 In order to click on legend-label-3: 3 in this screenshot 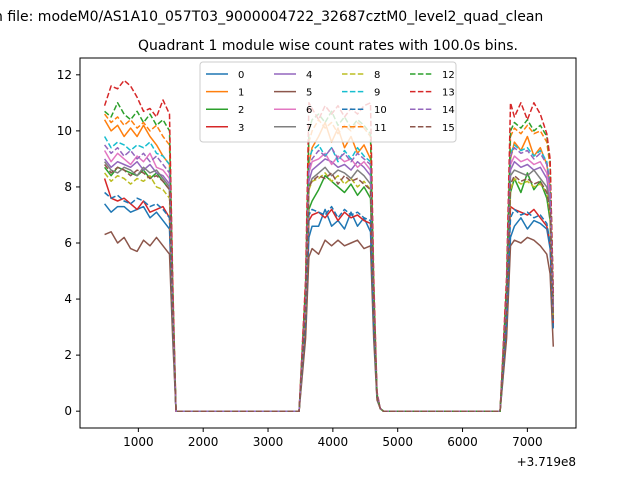, I will do `click(241, 128)`.